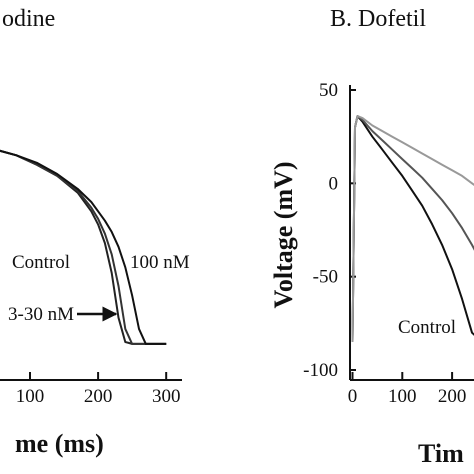 Image resolution: width=474 pixels, height=474 pixels. What do you see at coordinates (320, 370) in the screenshot?
I see `y-tick-label: -100` at bounding box center [320, 370].